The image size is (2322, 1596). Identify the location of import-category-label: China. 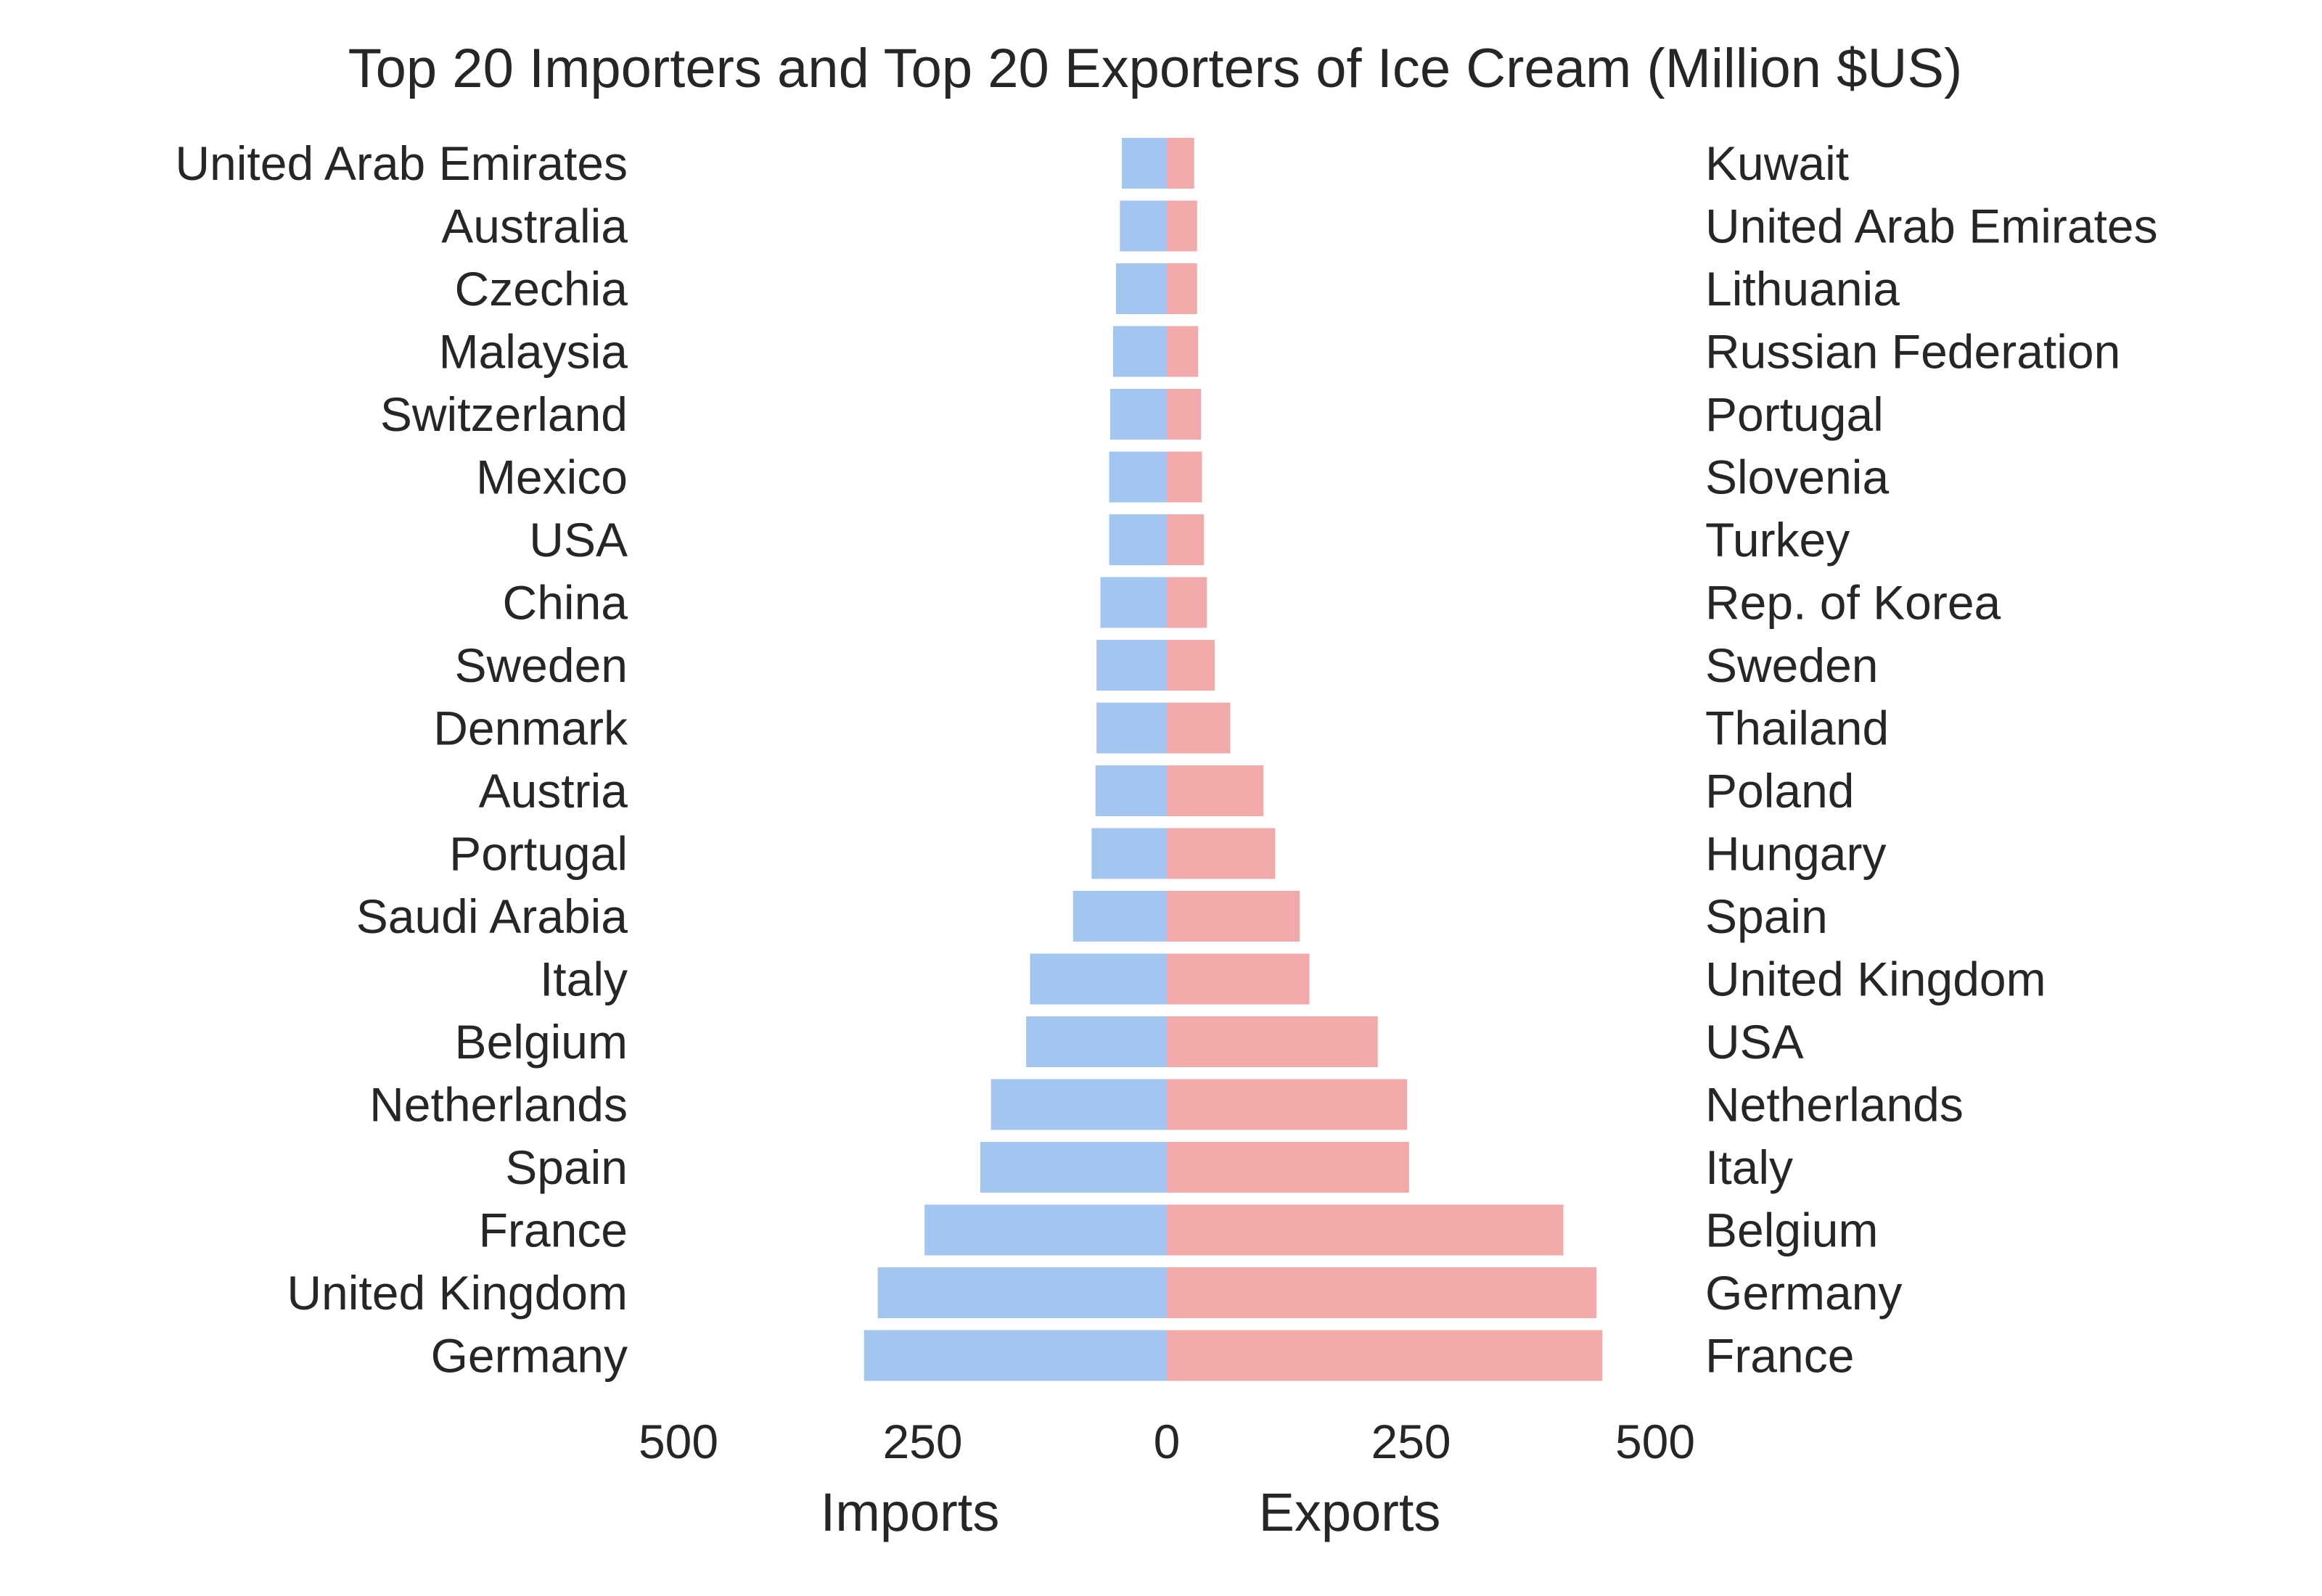
(565, 603).